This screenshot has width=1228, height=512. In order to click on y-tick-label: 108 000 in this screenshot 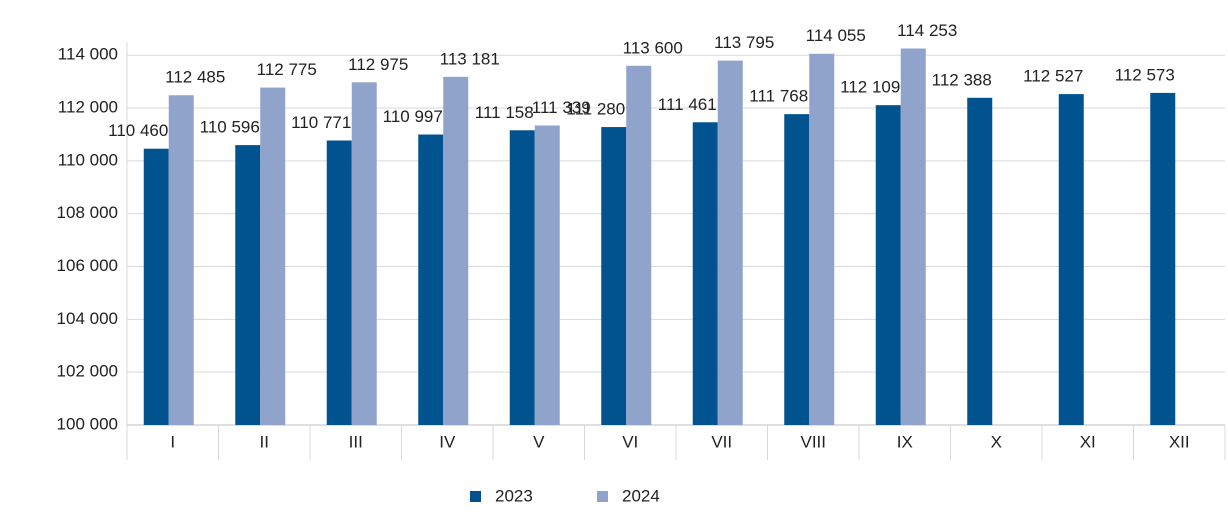, I will do `click(87, 212)`.